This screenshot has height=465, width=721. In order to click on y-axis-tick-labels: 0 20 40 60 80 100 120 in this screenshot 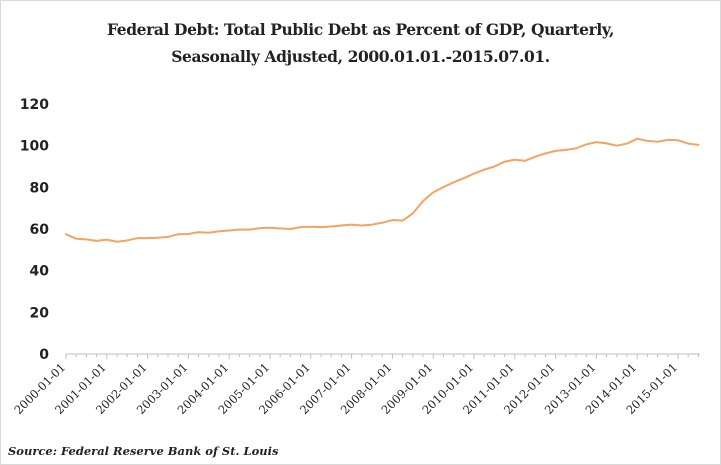, I will do `click(34, 230)`.